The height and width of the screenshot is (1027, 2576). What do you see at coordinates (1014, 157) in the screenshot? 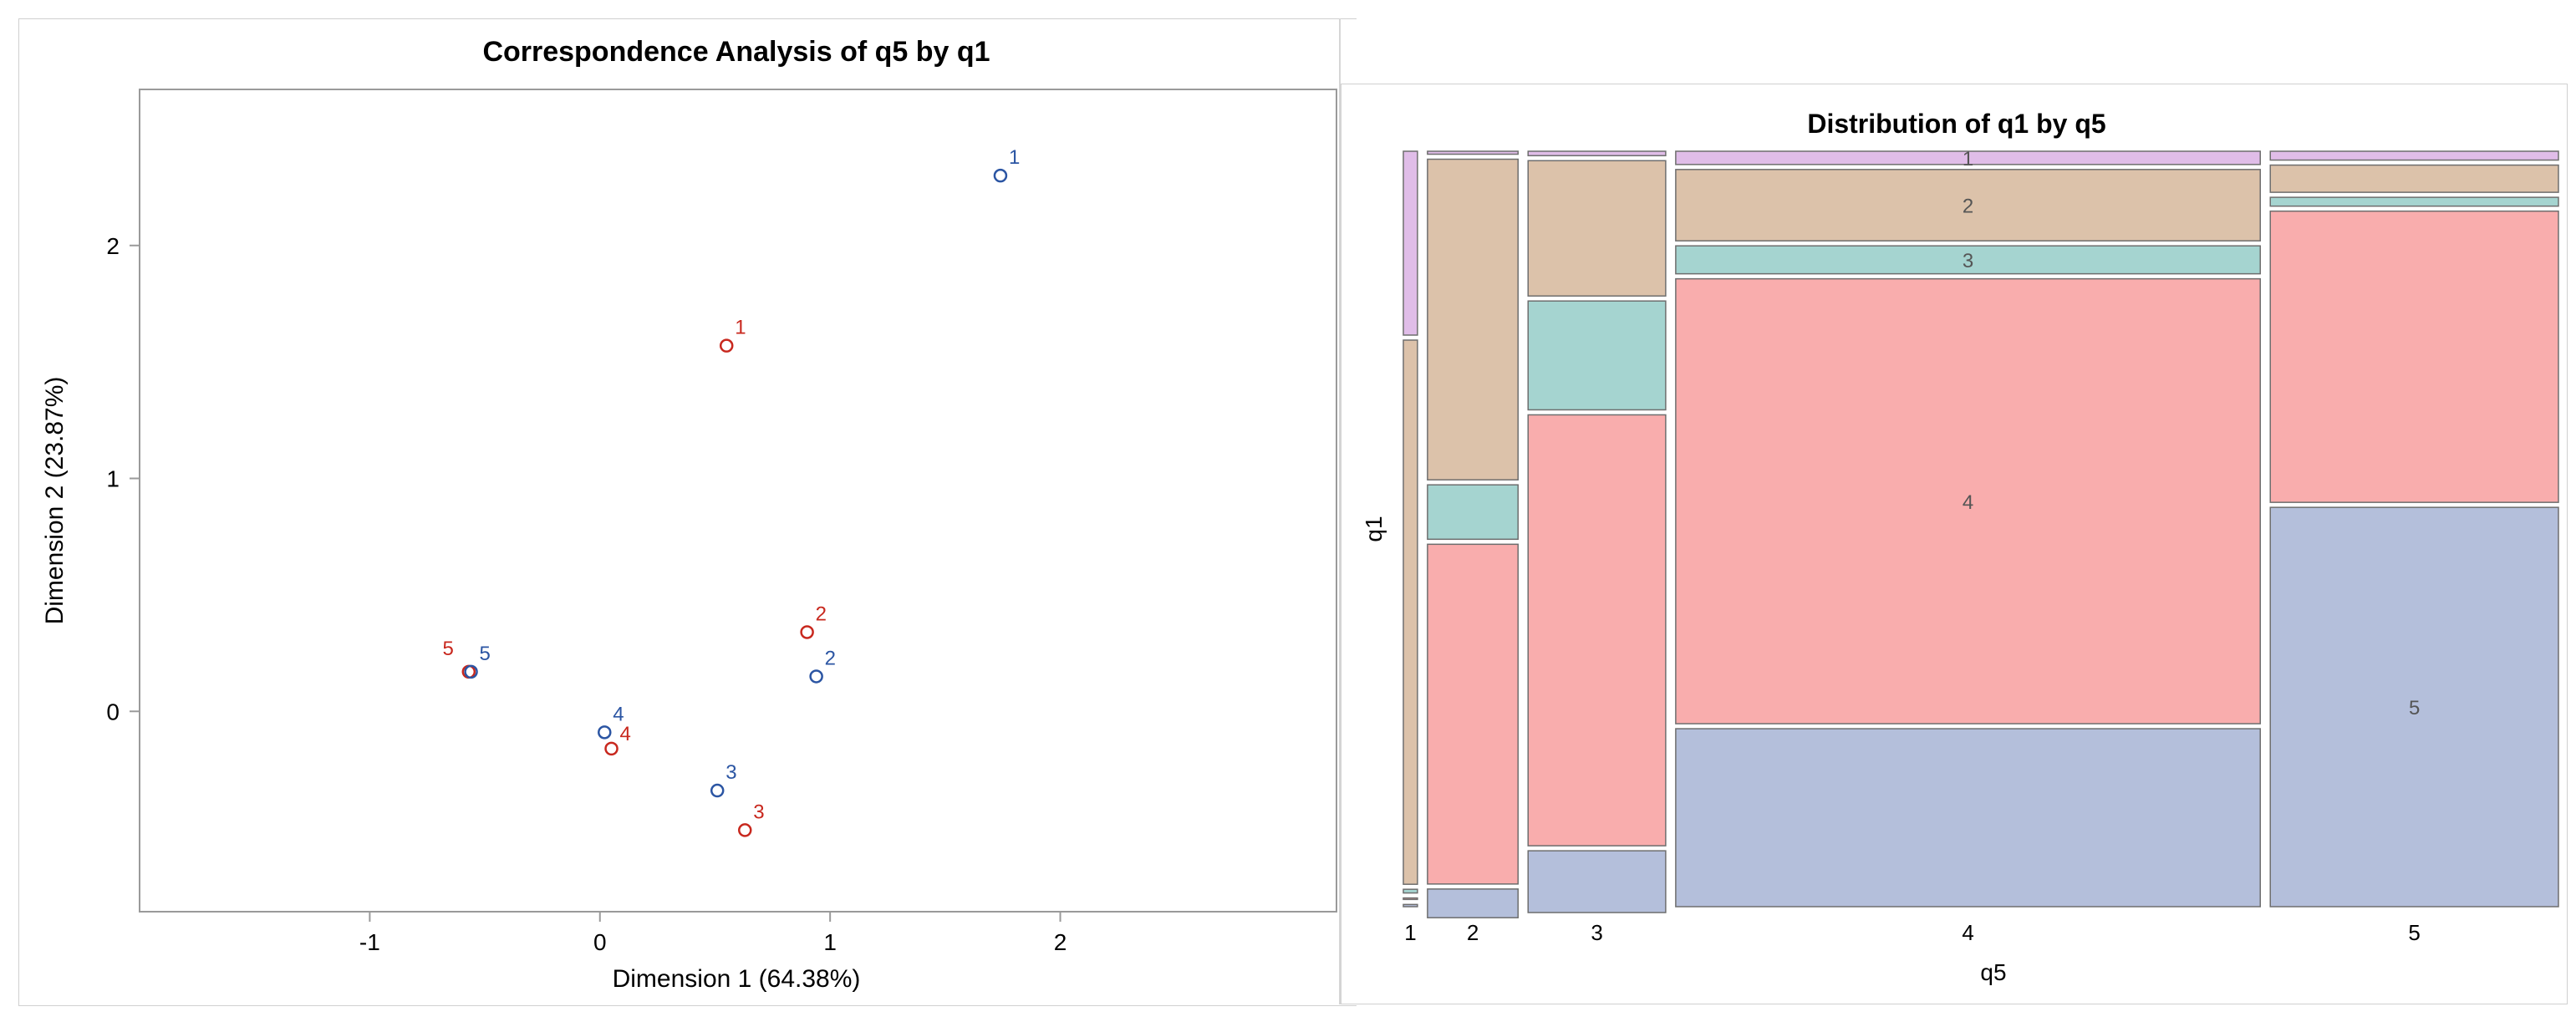
I see `ca-point-label-q5-1: 1` at bounding box center [1014, 157].